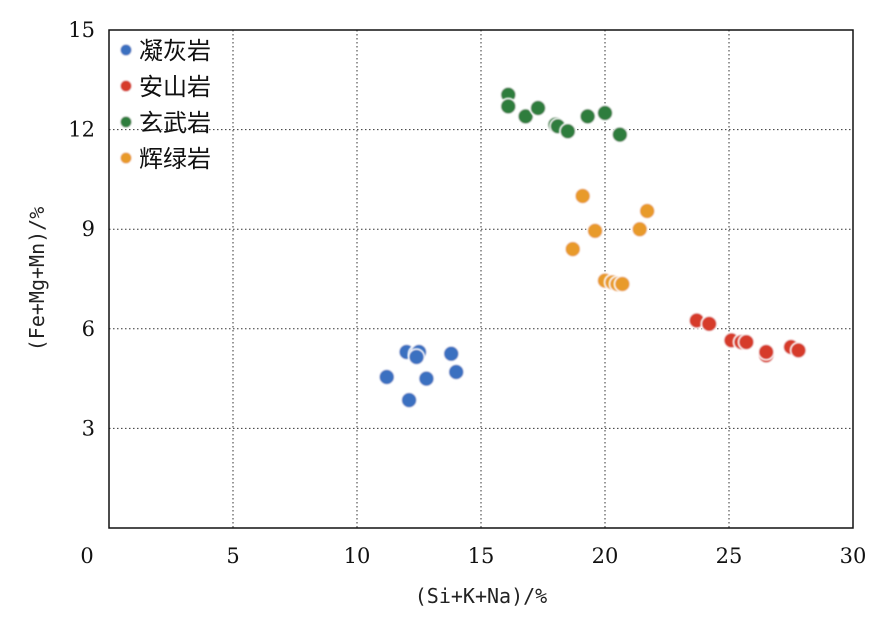  What do you see at coordinates (88, 428) in the screenshot?
I see `y-tick-label: 3` at bounding box center [88, 428].